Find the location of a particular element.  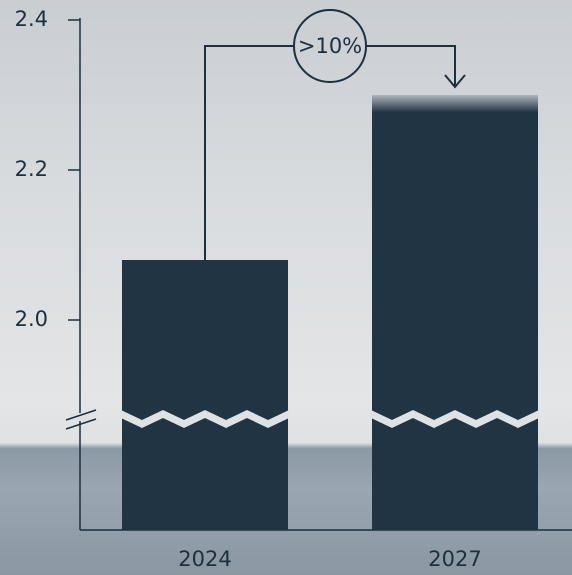

annotation: >10% is located at coordinates (330, 46).